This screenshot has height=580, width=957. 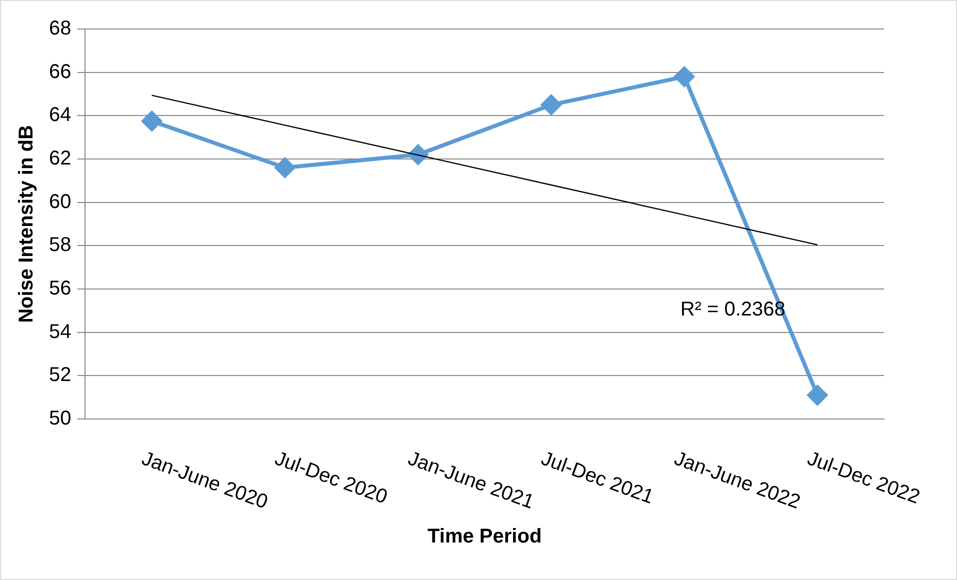 What do you see at coordinates (60, 331) in the screenshot?
I see `y-tick-label: 54` at bounding box center [60, 331].